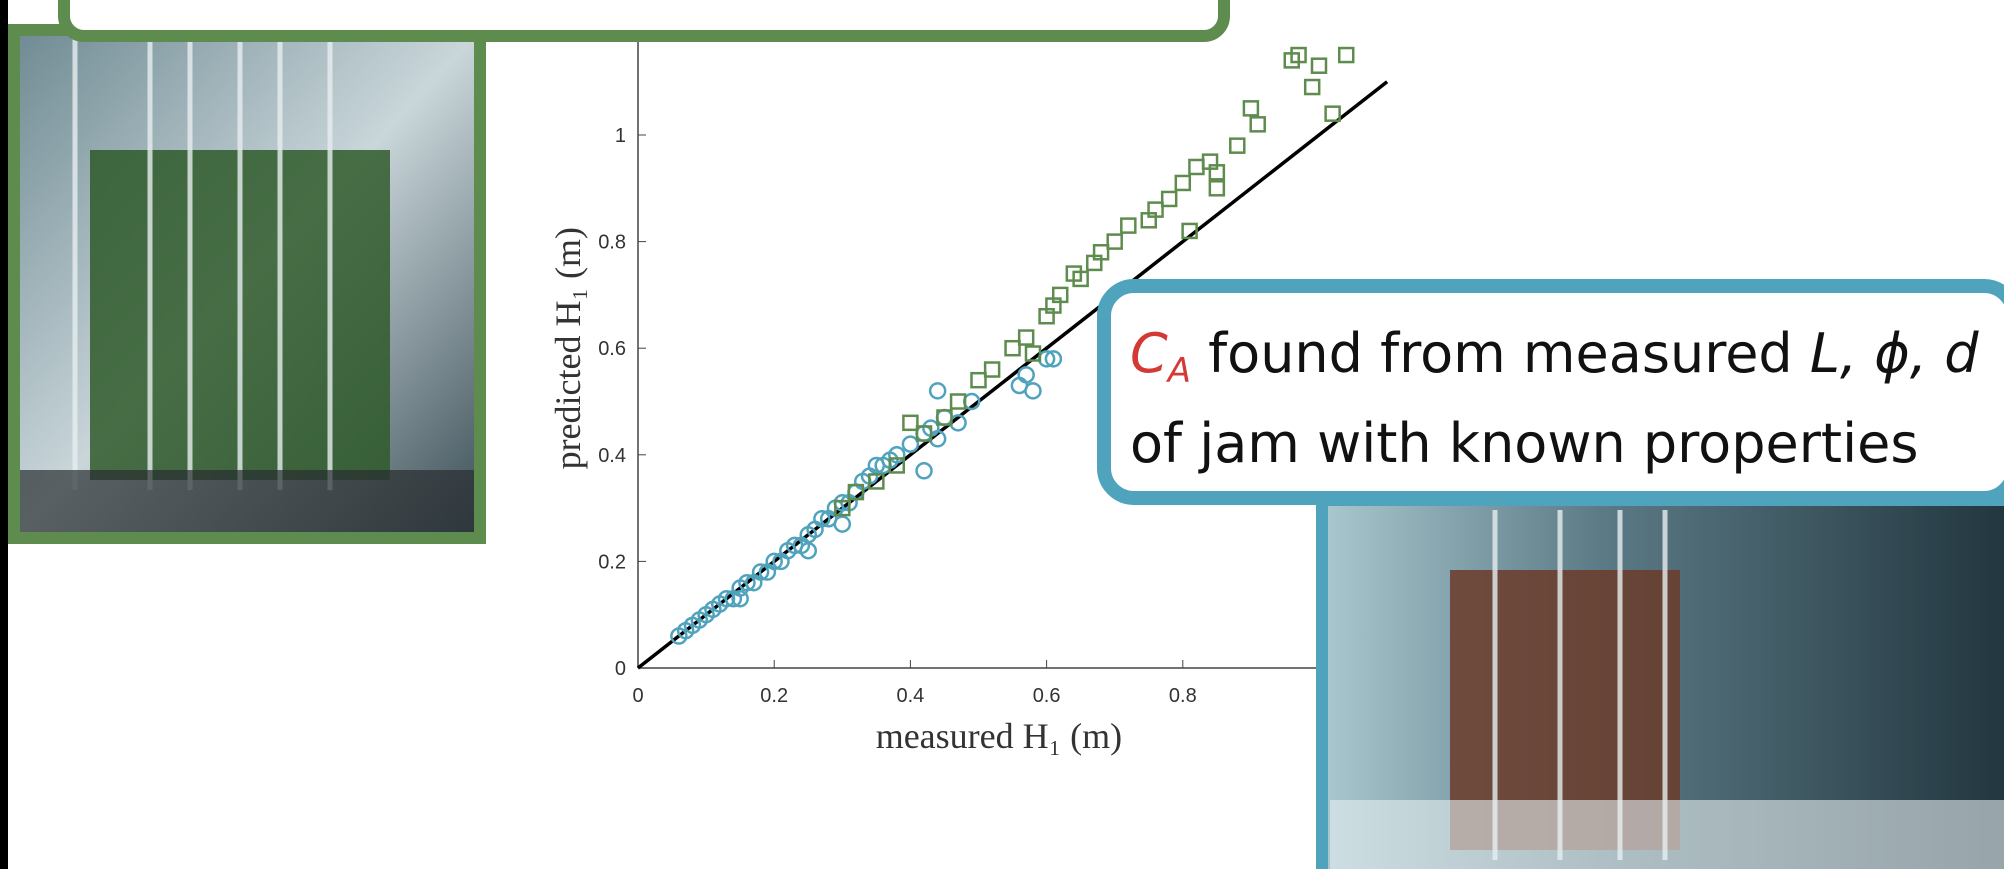 This screenshot has width=2004, height=869. I want to click on x-axis-label: measured H₁ (m), so click(999, 736).